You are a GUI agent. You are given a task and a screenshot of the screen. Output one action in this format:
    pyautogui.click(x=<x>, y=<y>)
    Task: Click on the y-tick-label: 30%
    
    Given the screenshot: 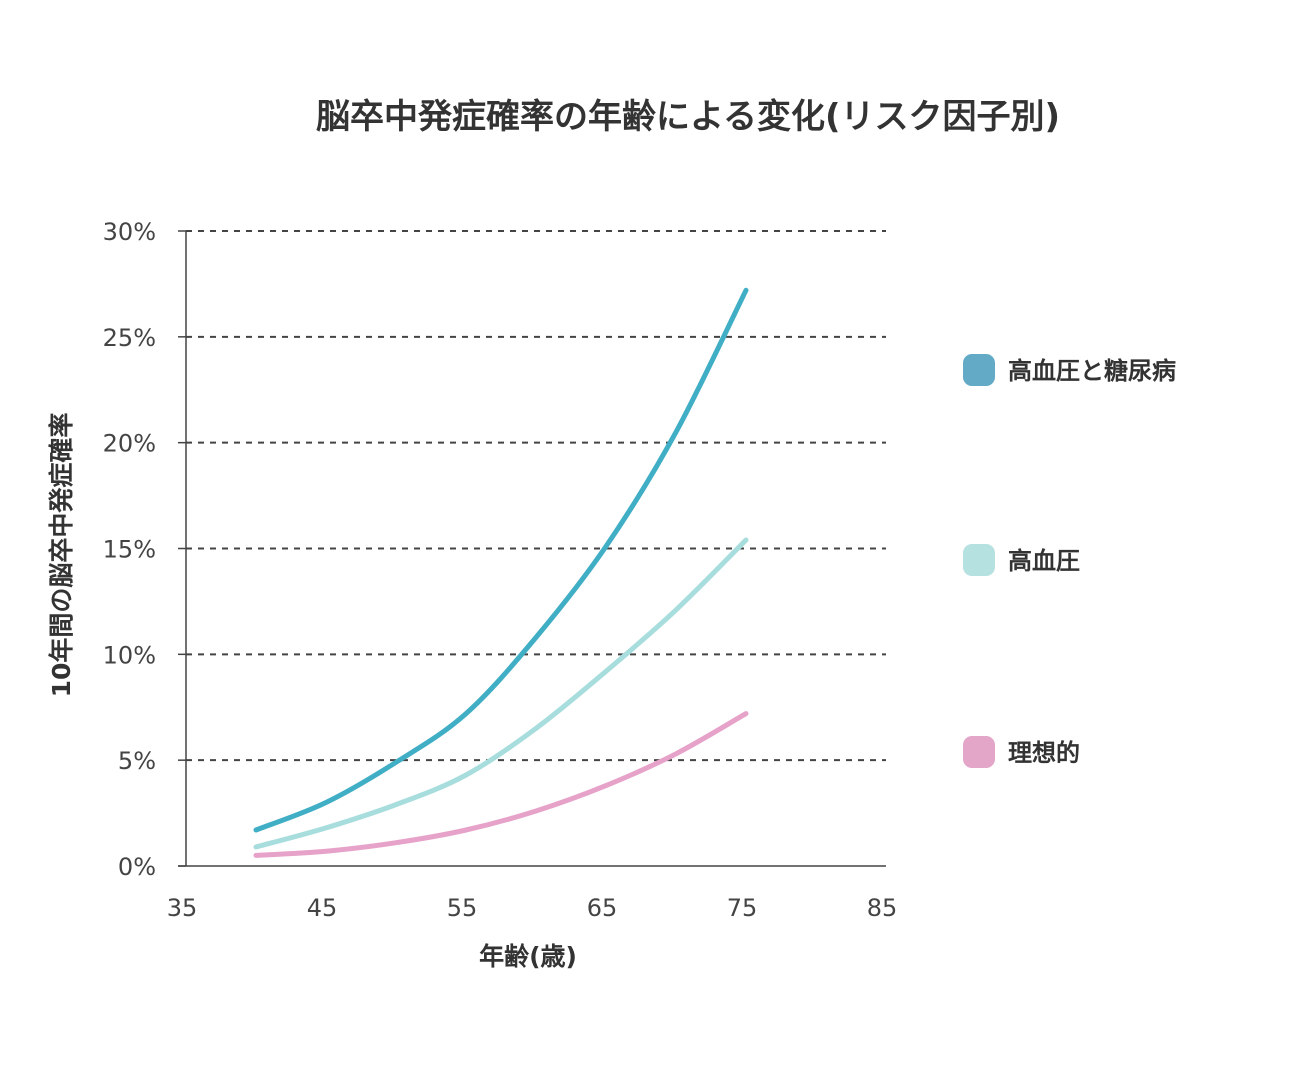 What is the action you would take?
    pyautogui.click(x=129, y=232)
    